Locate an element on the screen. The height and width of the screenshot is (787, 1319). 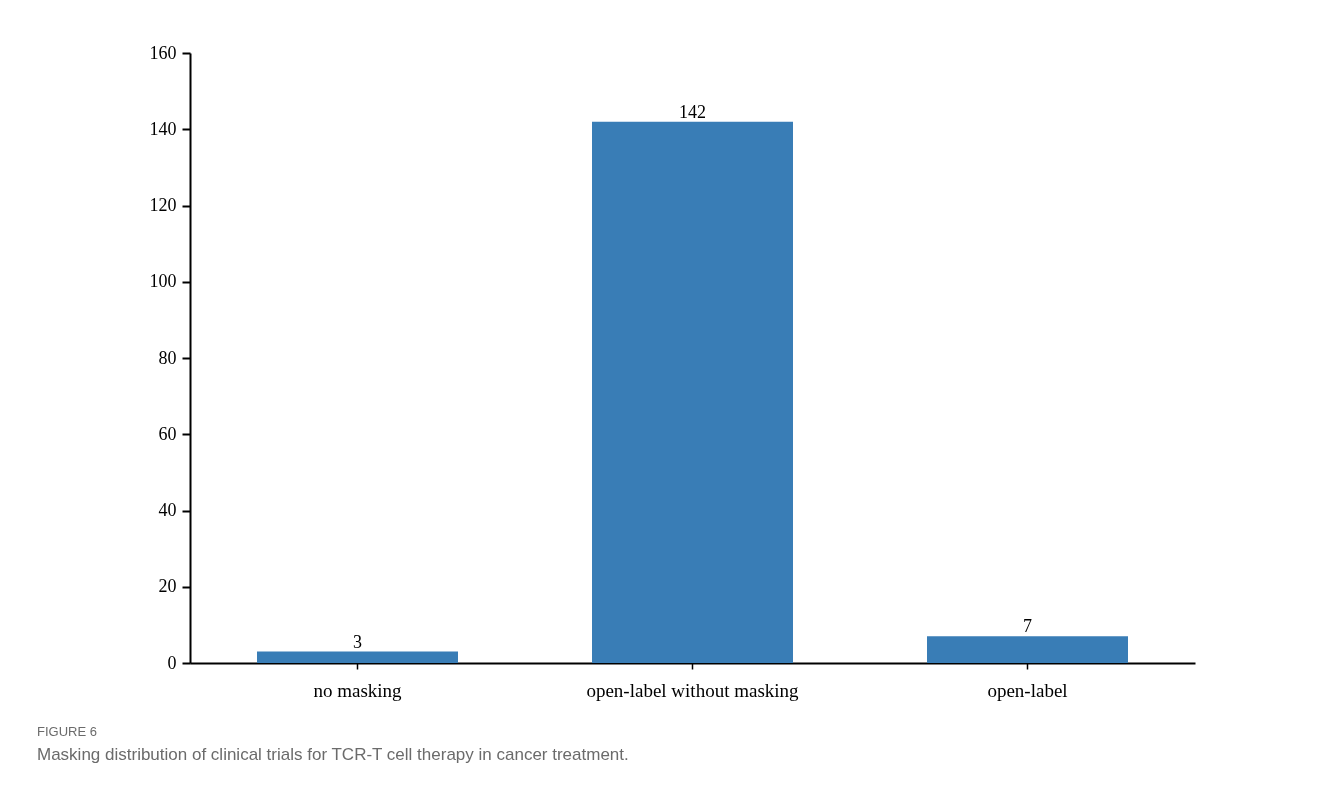
text: Masking distribution of clinical trials for TCR-T cell therapy in cancer treatment. is located at coordinates (333, 755).